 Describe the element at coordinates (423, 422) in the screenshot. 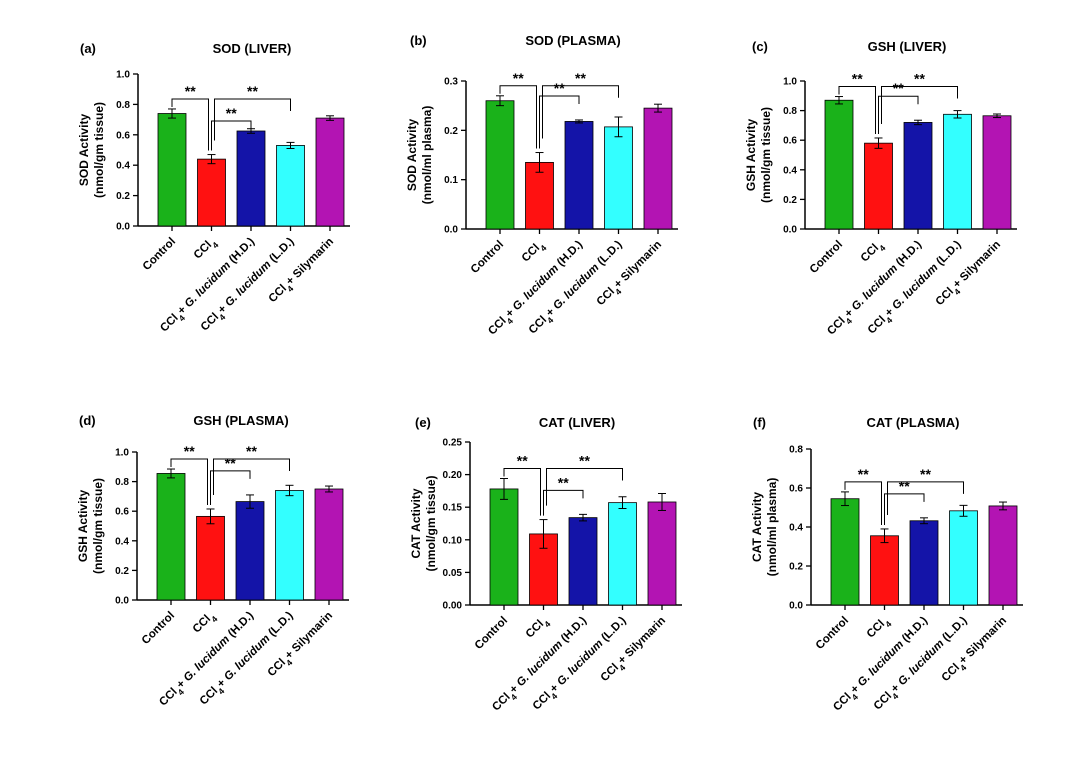

I see `panel-label: (e)` at that location.